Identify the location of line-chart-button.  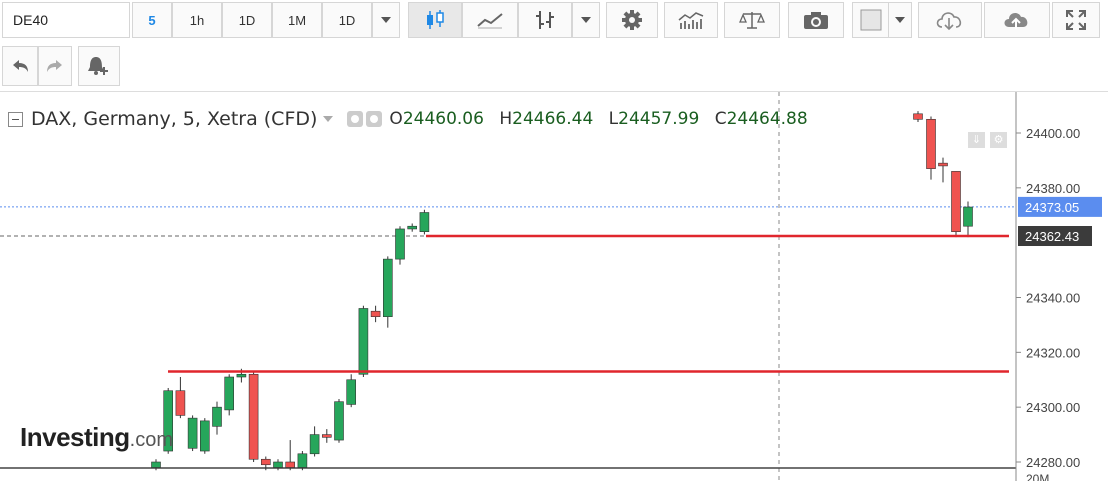
(490, 20).